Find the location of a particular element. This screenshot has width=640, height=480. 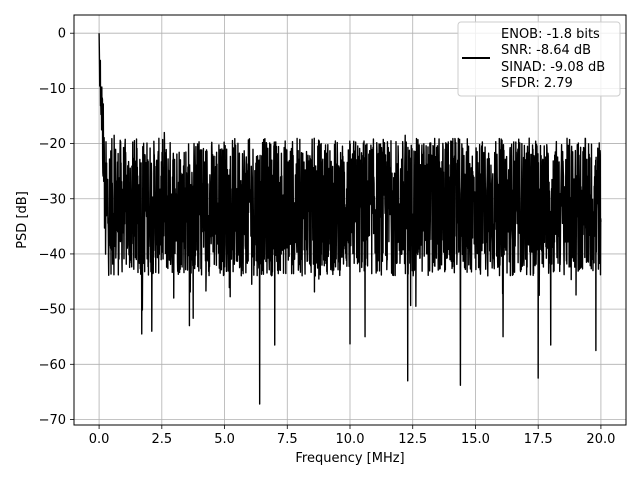

x-tick-label: 20.0 is located at coordinates (600, 439).